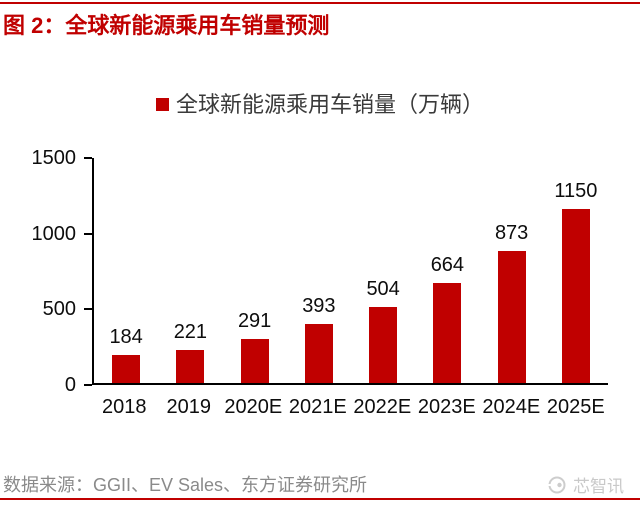 The width and height of the screenshot is (640, 515). I want to click on chart-legend: 全球新能源乘用车销量（万辆）, so click(320, 104).